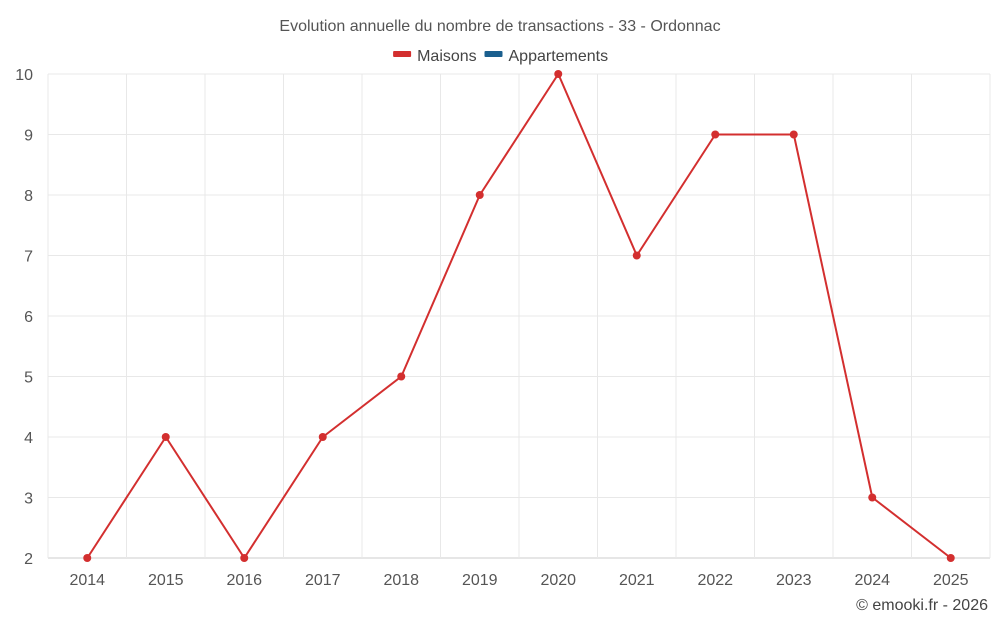 The image size is (1000, 625). I want to click on legend: Maisons Appartements, so click(500, 56).